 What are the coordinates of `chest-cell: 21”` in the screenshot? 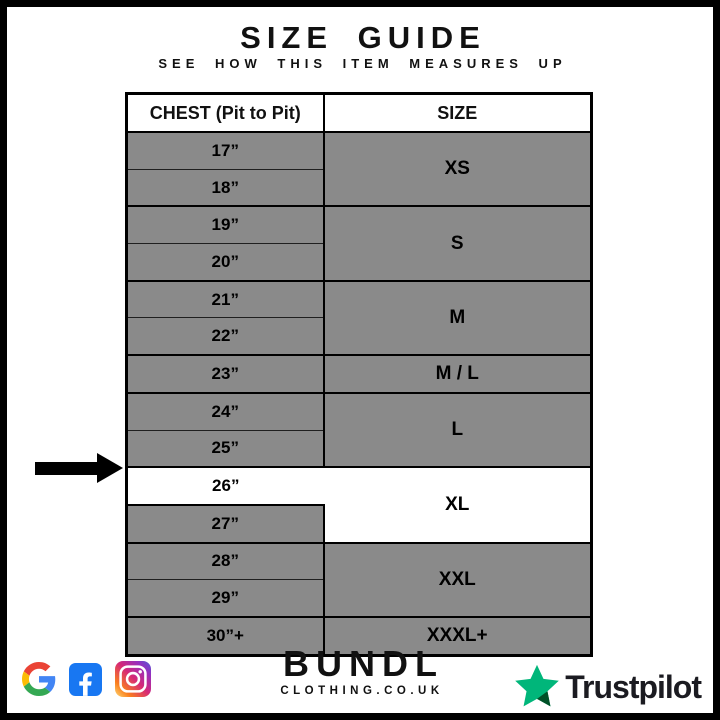 It's located at (225, 299).